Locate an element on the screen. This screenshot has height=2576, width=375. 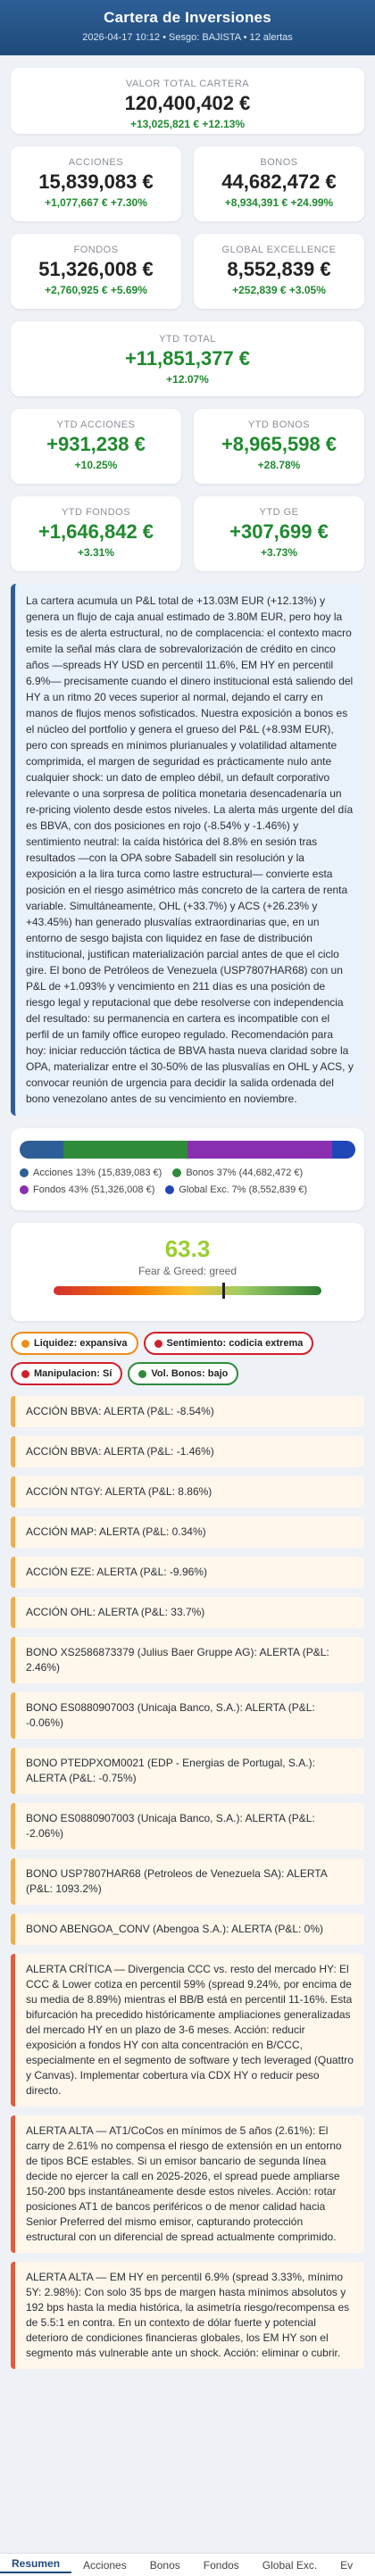
ytd-card-bonos: YTD BONOS +8,965,598 € +28.78% is located at coordinates (279, 447).